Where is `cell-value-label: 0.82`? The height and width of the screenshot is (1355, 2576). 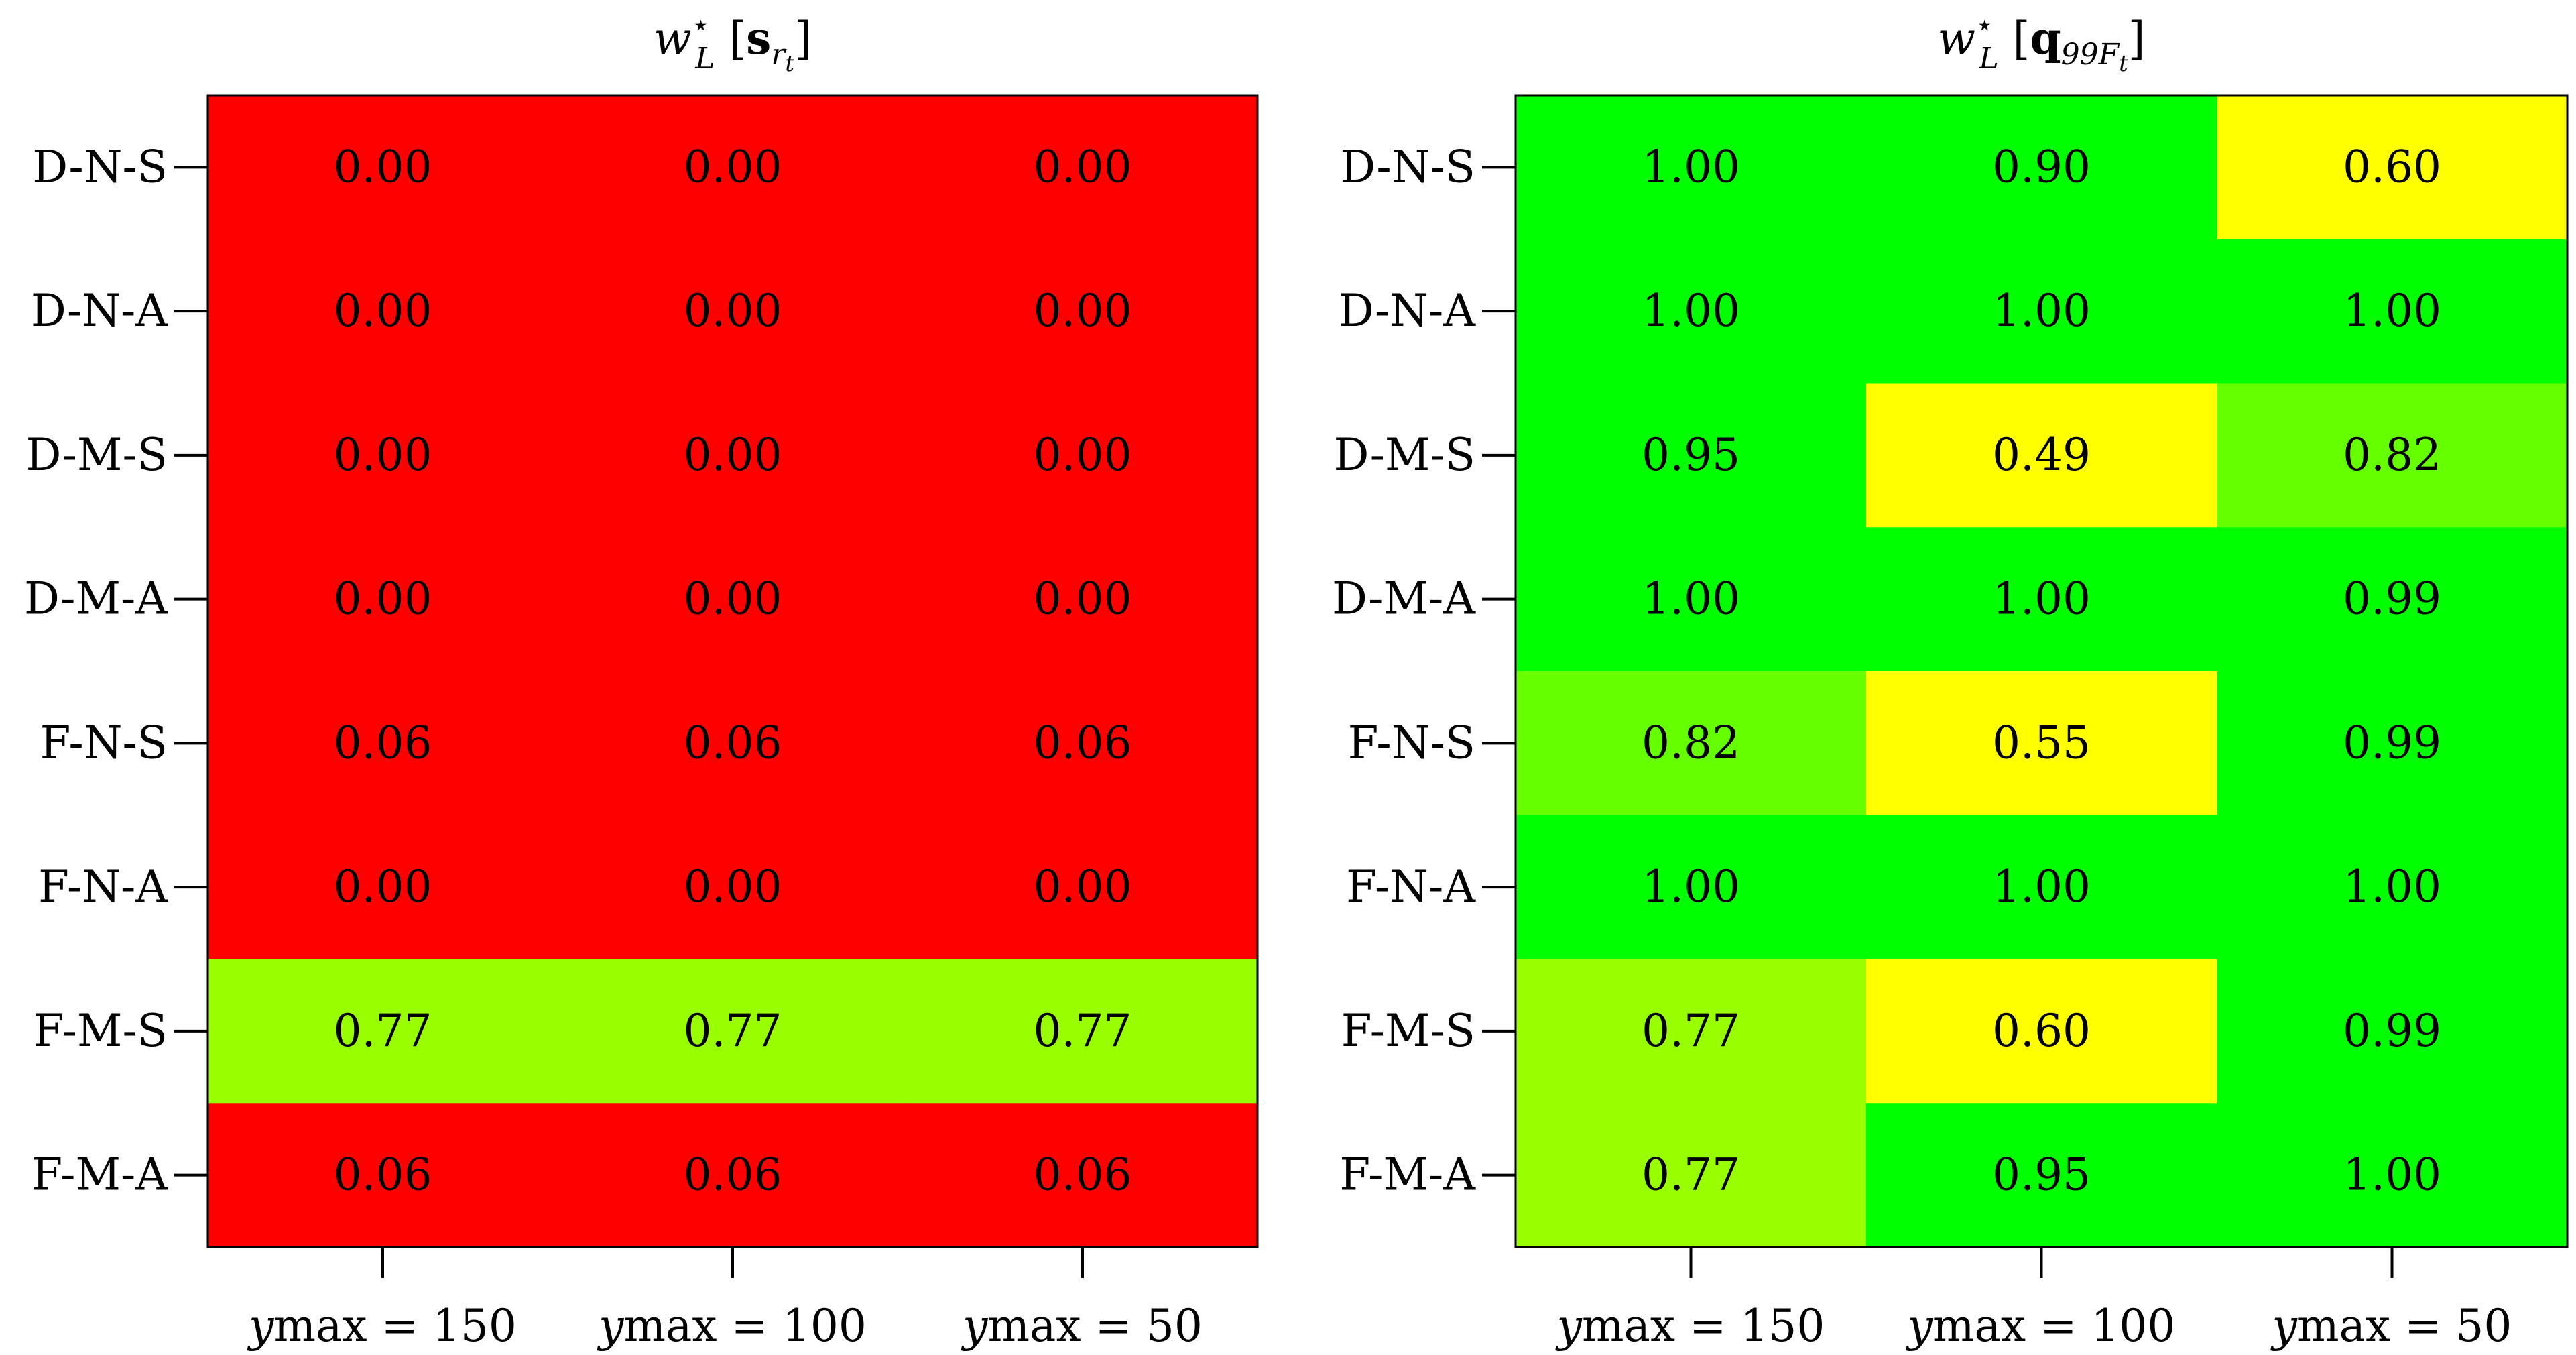
cell-value-label: 0.82 is located at coordinates (1691, 742).